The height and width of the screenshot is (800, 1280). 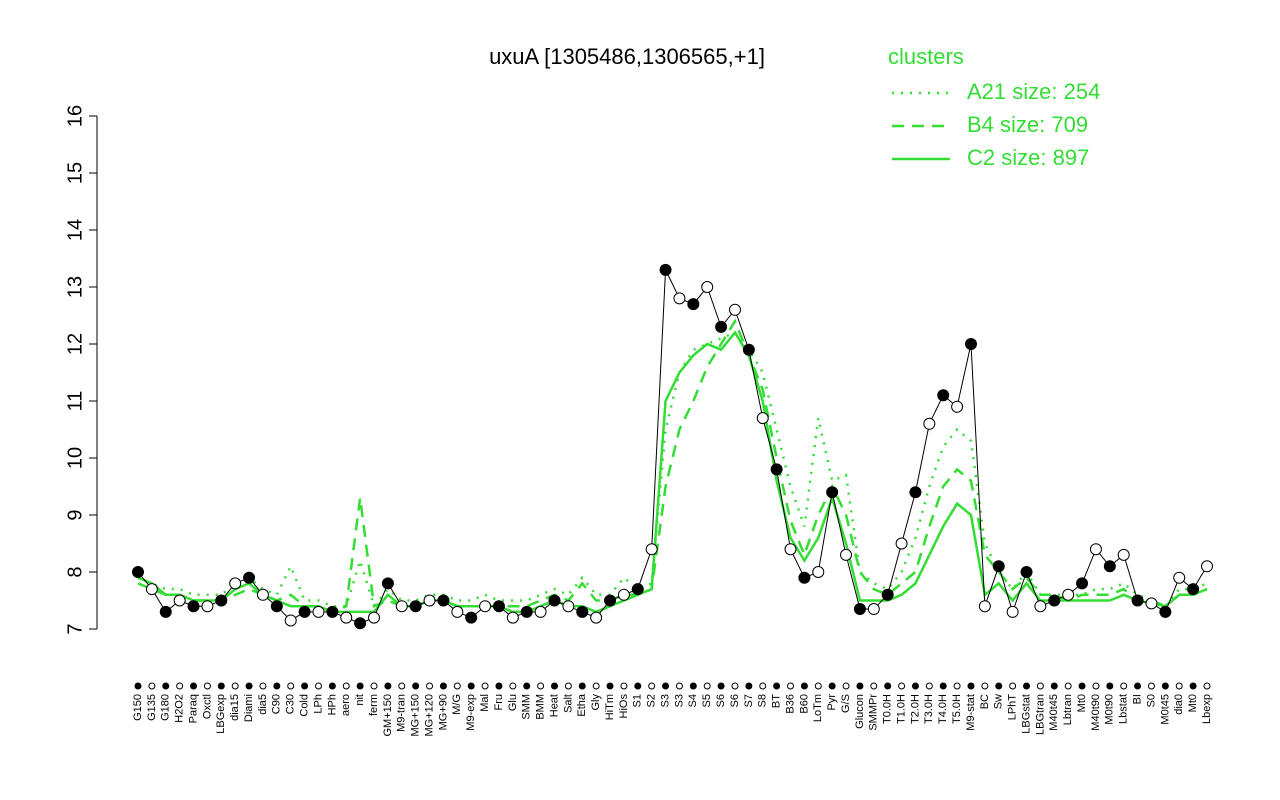 I want to click on x-tick-label: BT, so click(x=777, y=701).